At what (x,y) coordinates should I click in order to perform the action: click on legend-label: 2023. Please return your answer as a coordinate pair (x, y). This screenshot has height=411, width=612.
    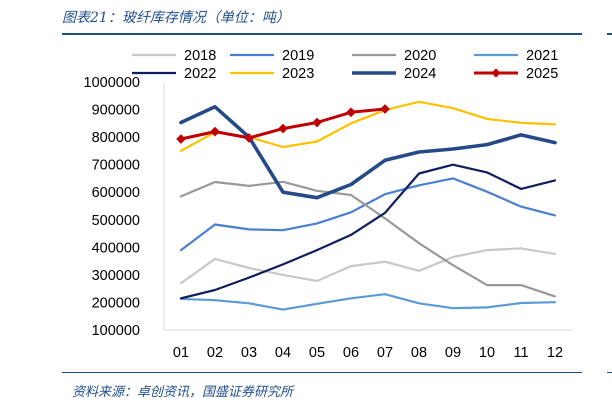
    Looking at the image, I should click on (298, 74).